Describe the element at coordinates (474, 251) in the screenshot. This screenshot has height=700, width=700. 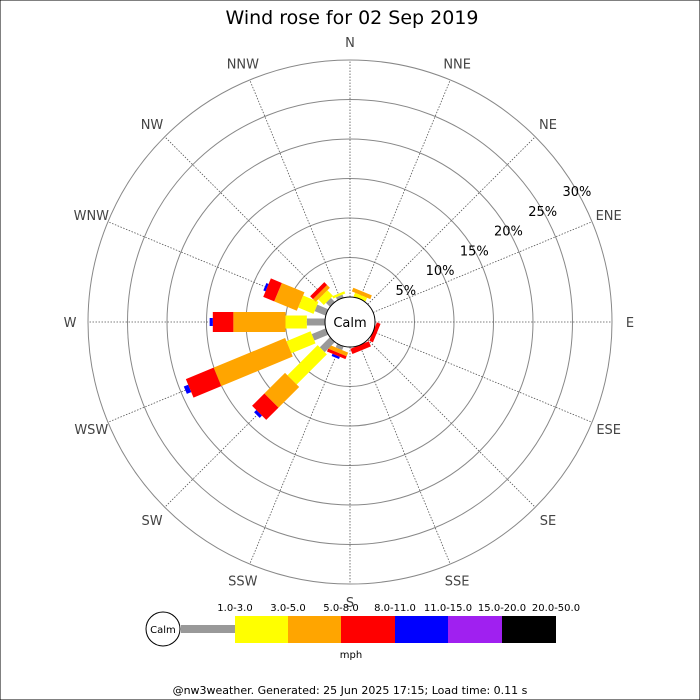
I see `ring-label-15: 15%` at that location.